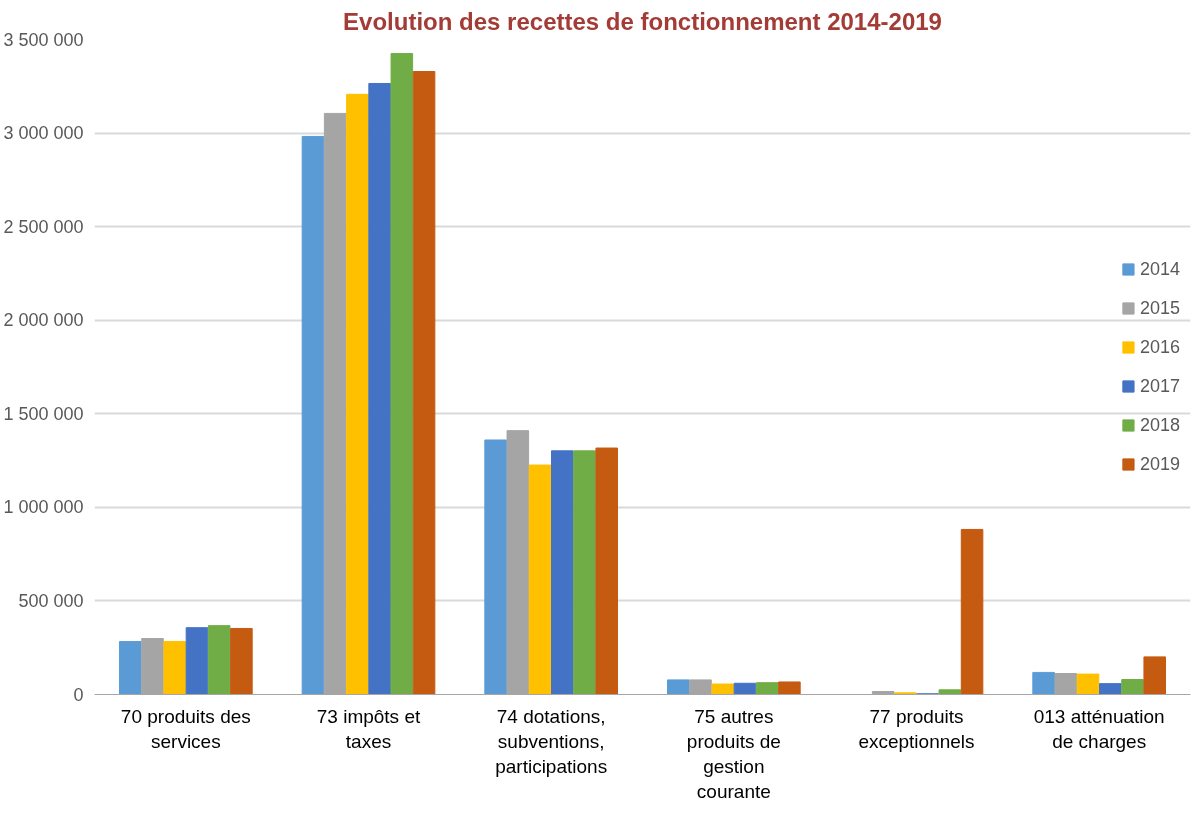  What do you see at coordinates (733, 754) in the screenshot?
I see `x-tick-label: 75 autres produits de gestion courante` at bounding box center [733, 754].